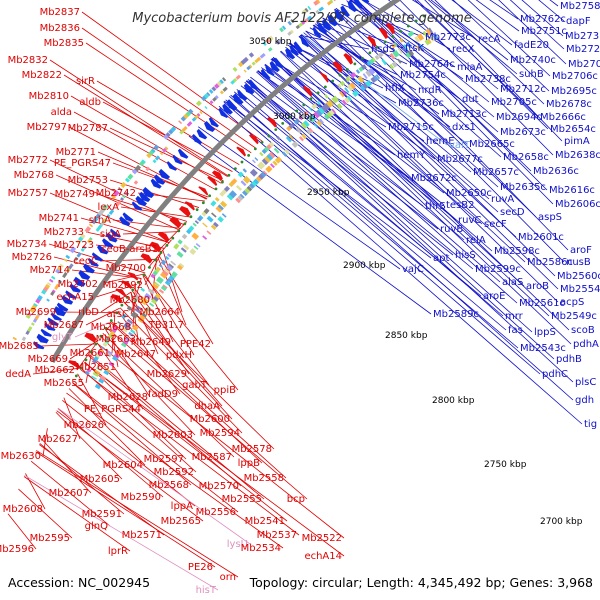 The width and height of the screenshot is (600, 600). Describe the element at coordinates (496, 172) in the screenshot. I see `gene-label: Mb2657c` at that location.